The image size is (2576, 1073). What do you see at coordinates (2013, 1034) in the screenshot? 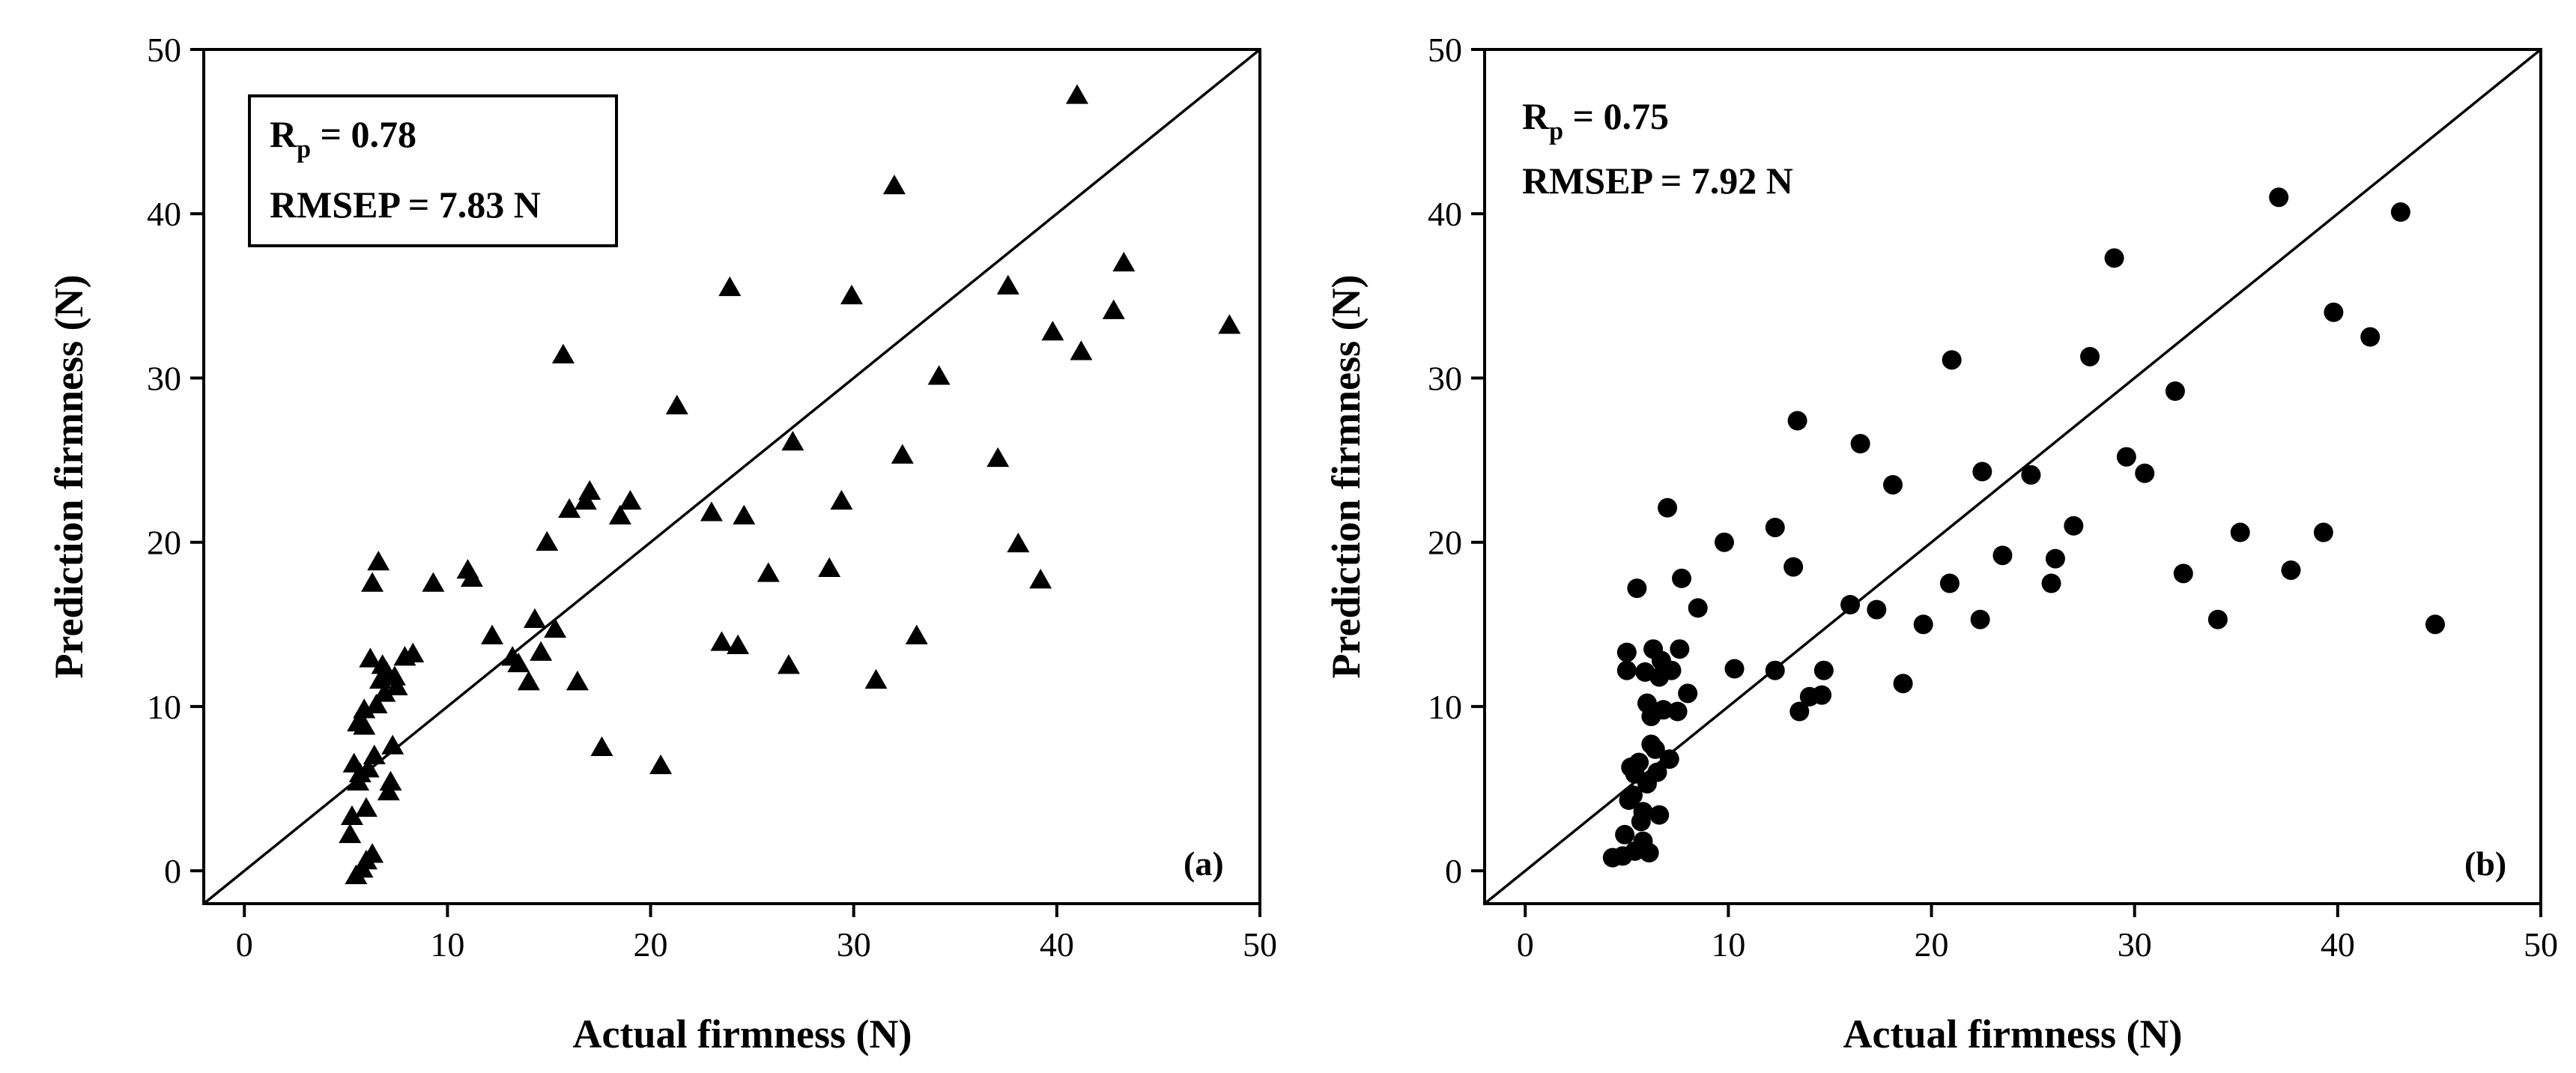
I see `x-axis-label-b: Actual firmness (N)` at bounding box center [2013, 1034].